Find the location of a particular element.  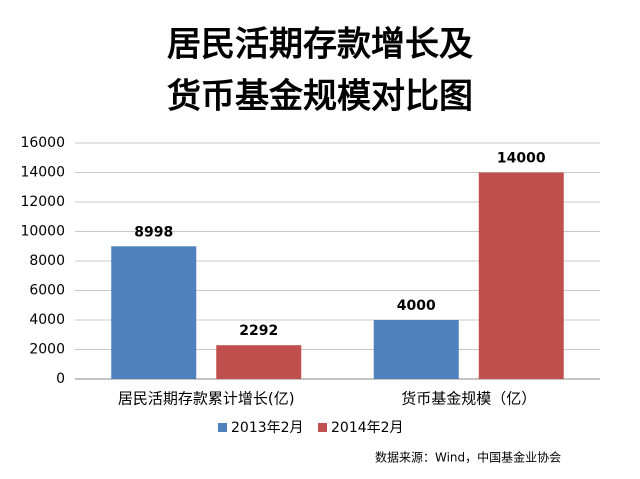

y-tick-label: 14000 is located at coordinates (42, 173).